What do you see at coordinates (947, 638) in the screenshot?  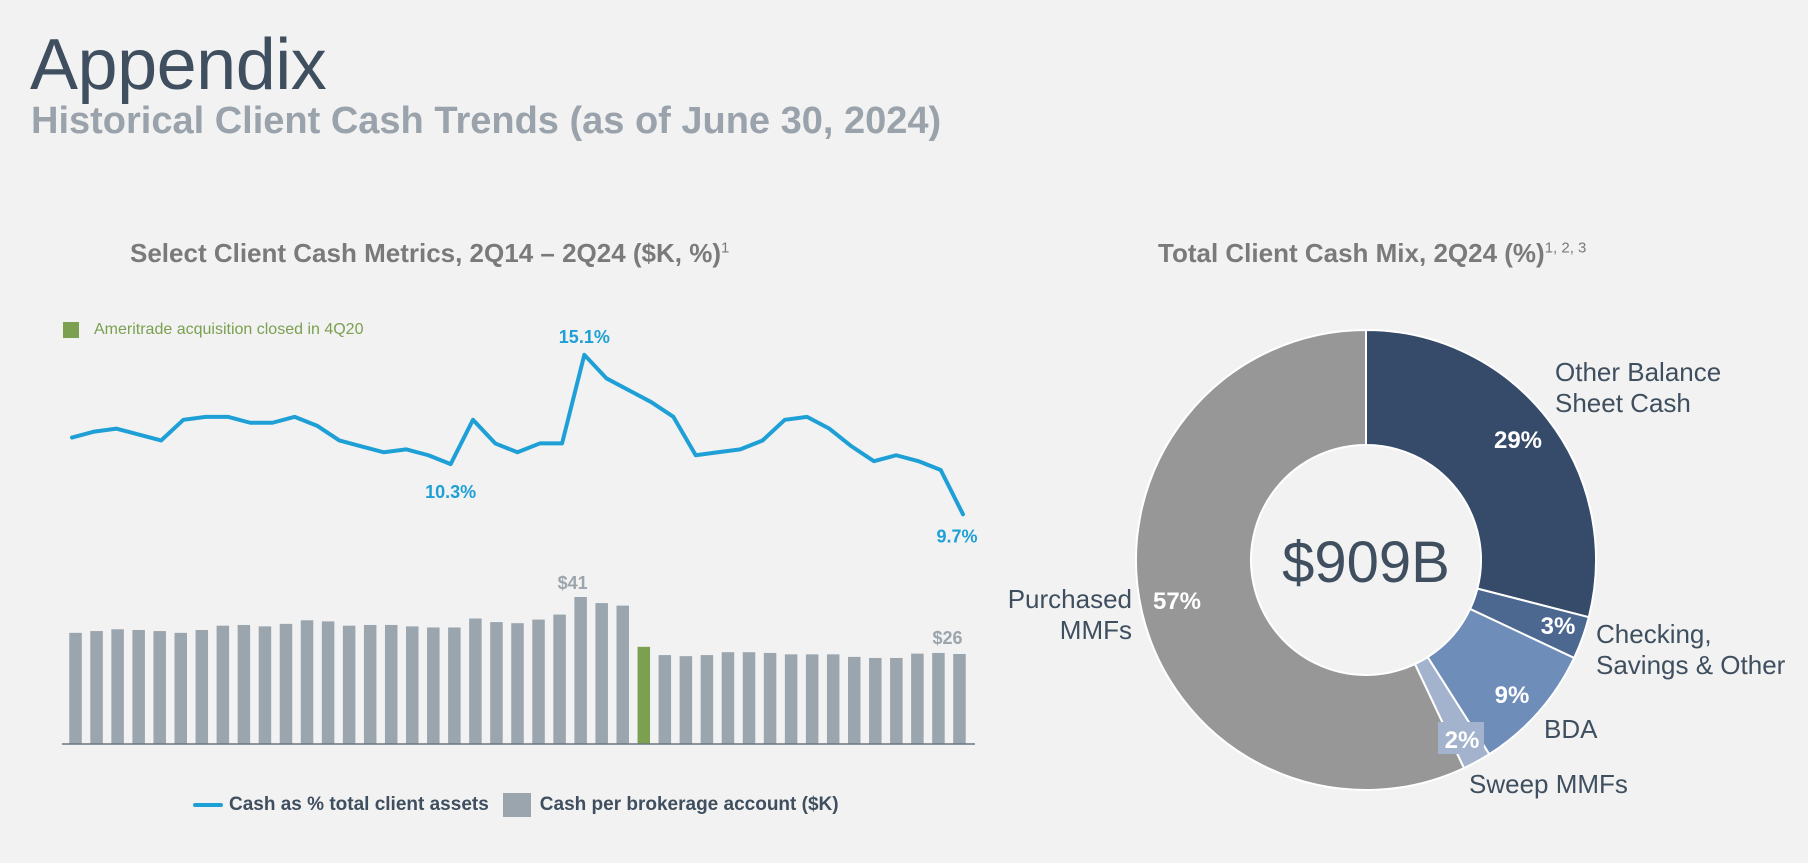 I see `bar-last-label: $26` at bounding box center [947, 638].